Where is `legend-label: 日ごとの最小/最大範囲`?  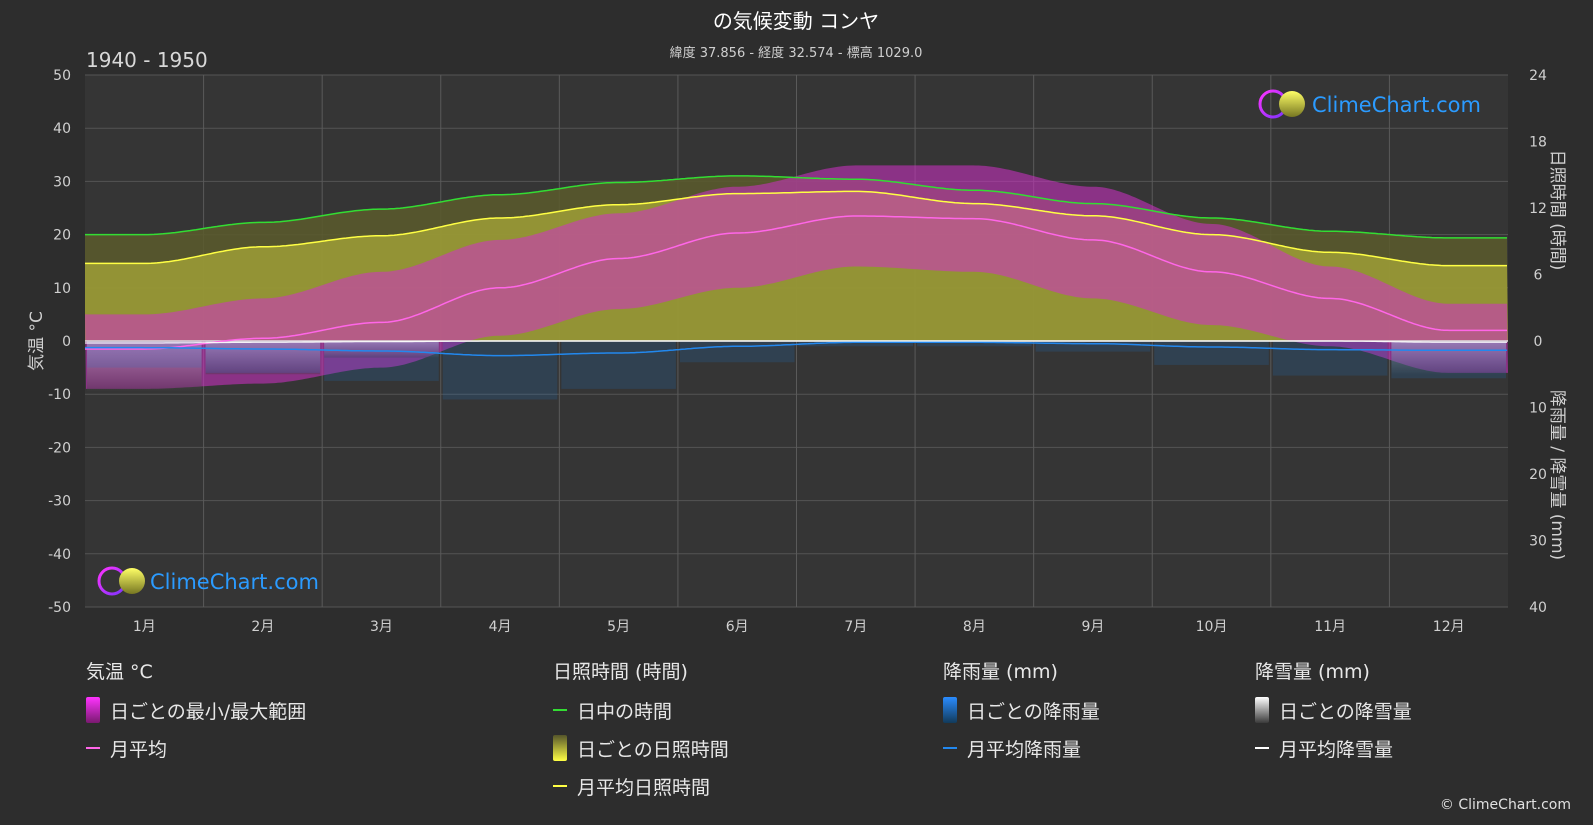
legend-label: 日ごとの最小/最大範囲 is located at coordinates (208, 711).